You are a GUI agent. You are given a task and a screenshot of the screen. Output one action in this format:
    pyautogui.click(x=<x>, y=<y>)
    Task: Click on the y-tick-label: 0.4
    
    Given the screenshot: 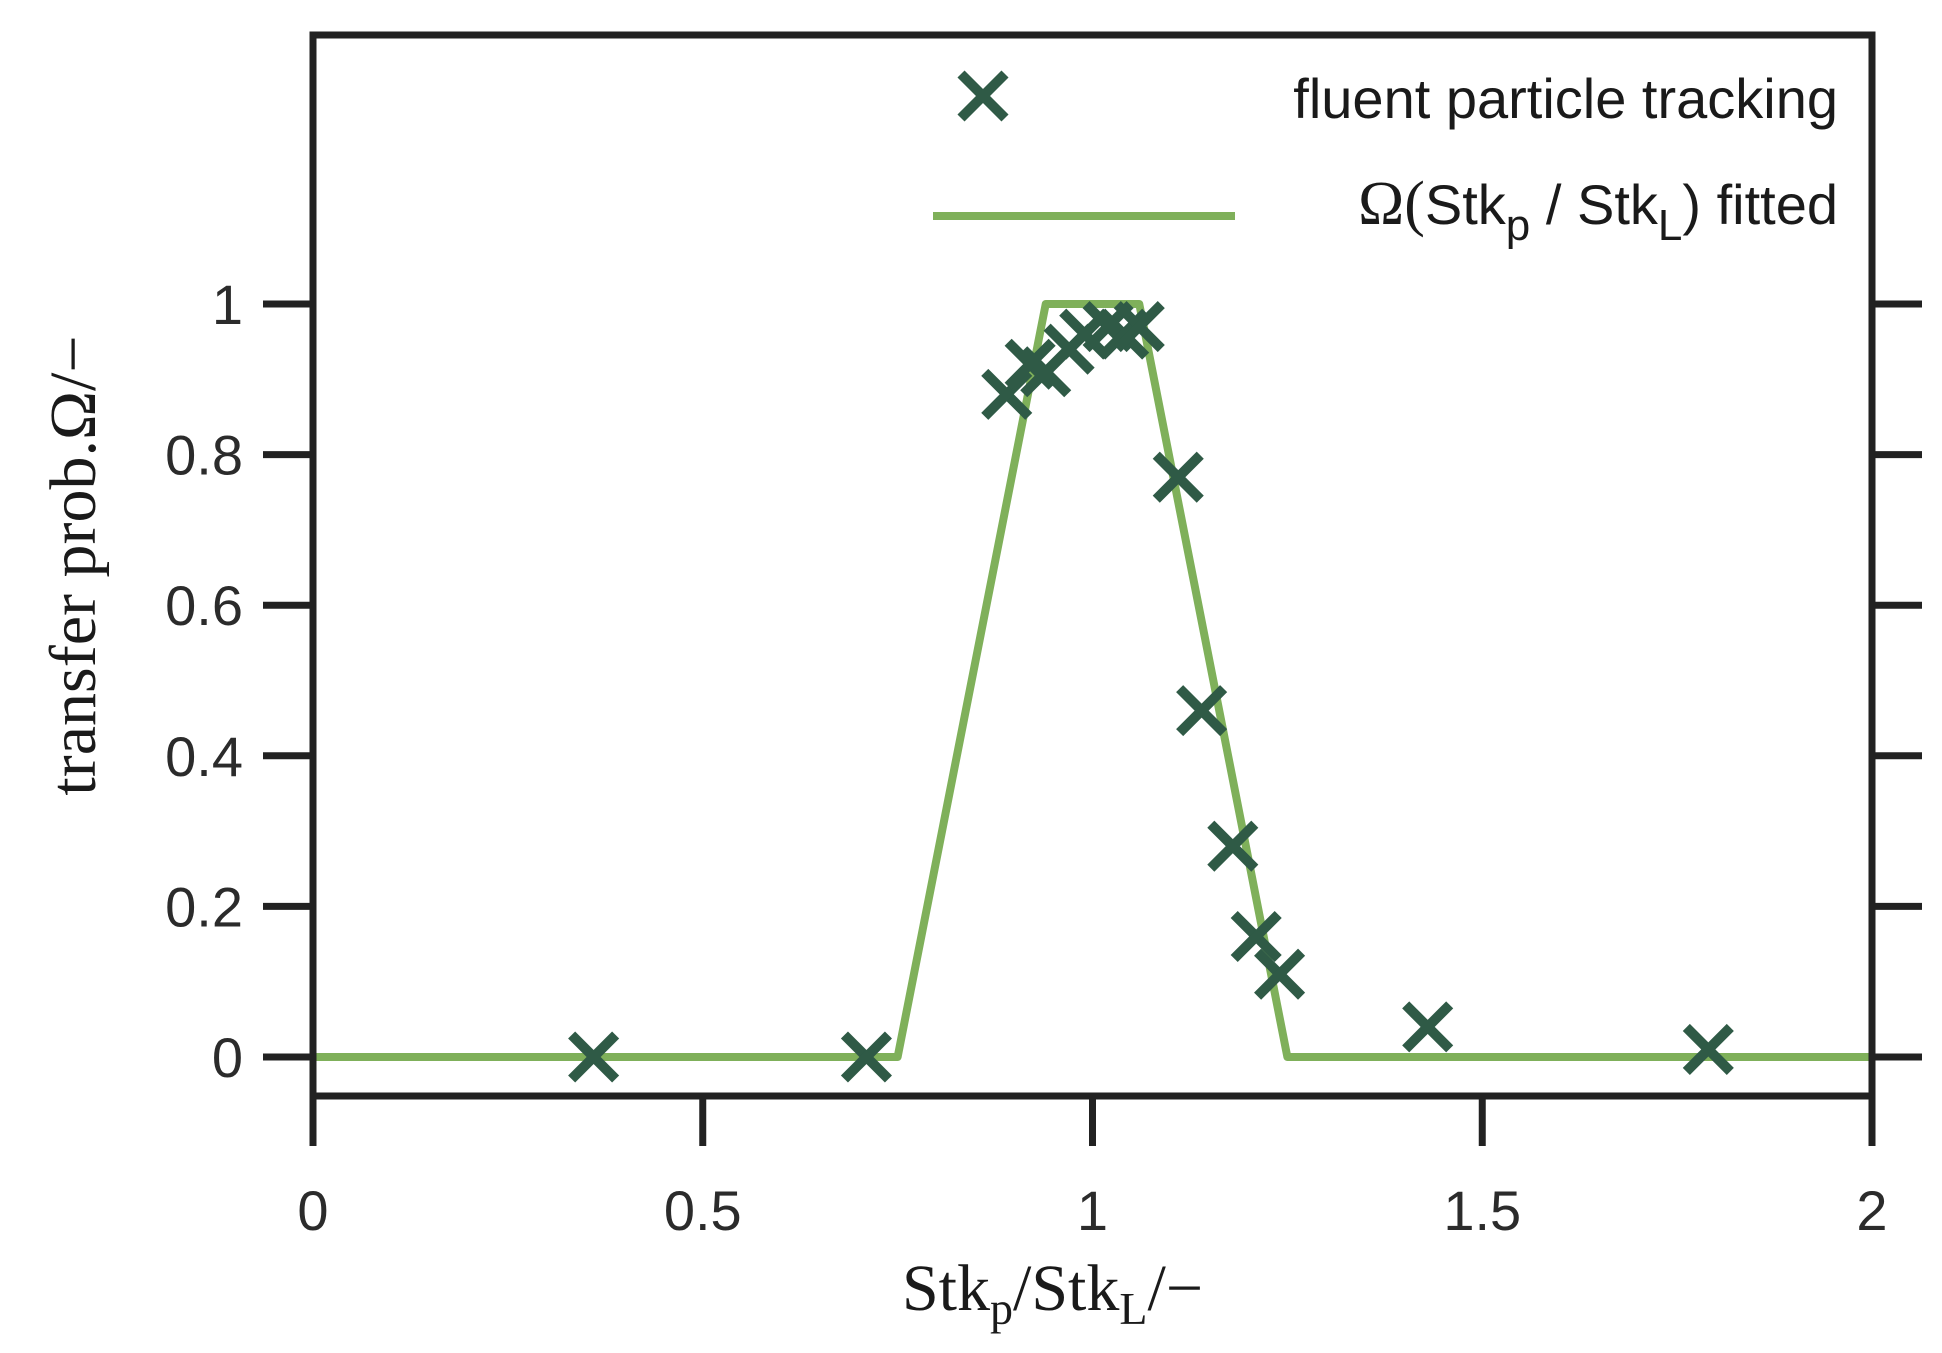 What is the action you would take?
    pyautogui.click(x=204, y=756)
    